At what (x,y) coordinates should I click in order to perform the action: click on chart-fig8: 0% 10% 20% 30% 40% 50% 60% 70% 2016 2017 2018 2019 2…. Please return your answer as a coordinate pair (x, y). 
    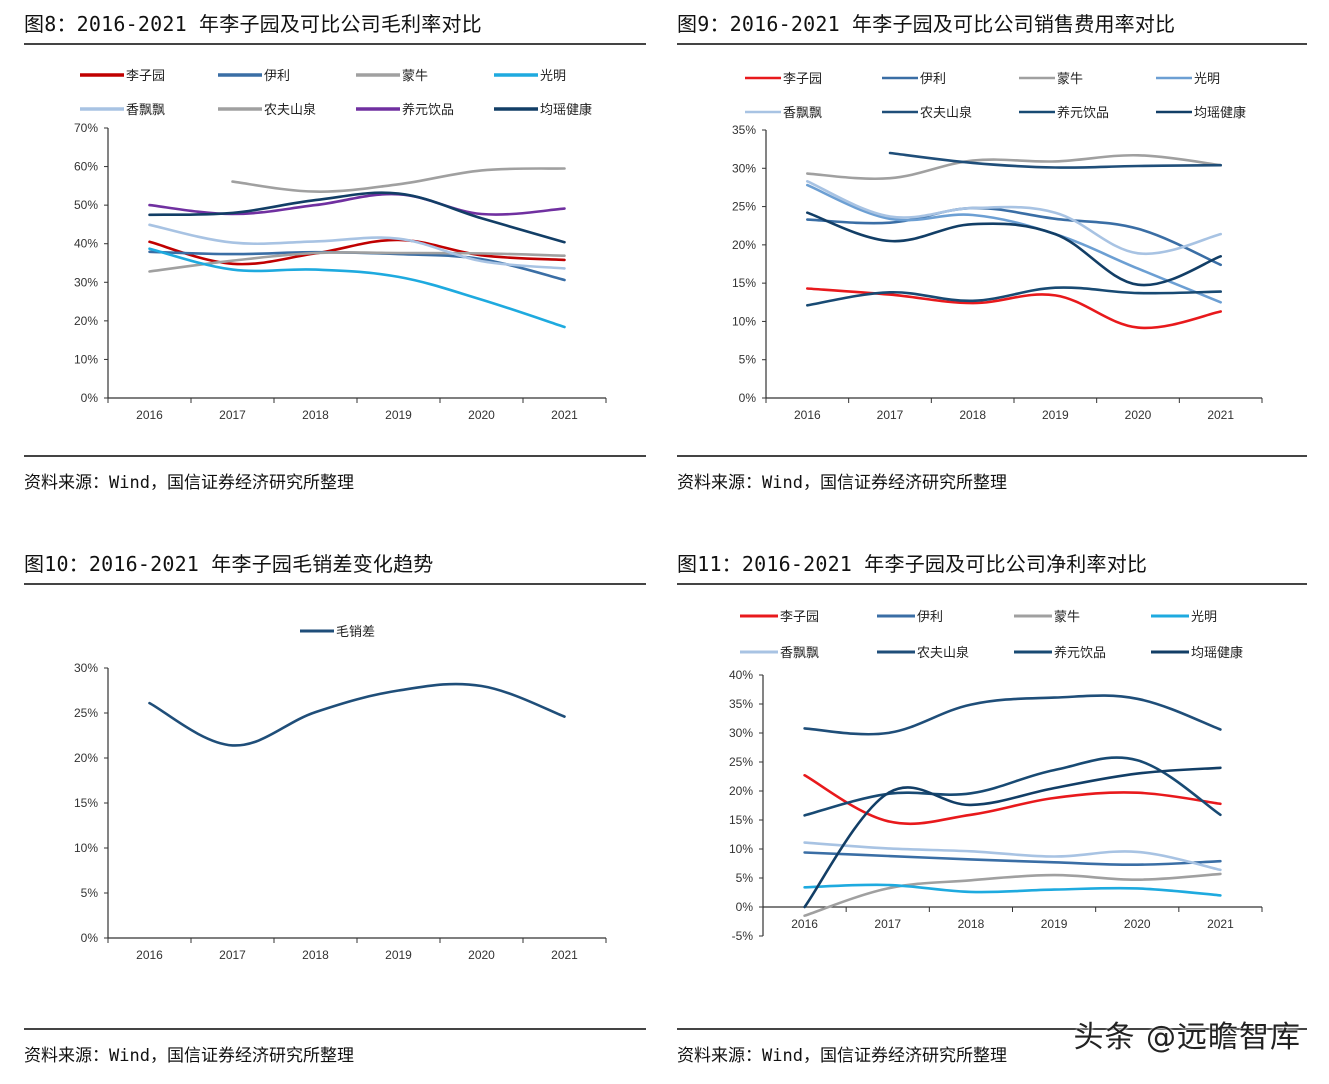
    Looking at the image, I should click on (340, 245).